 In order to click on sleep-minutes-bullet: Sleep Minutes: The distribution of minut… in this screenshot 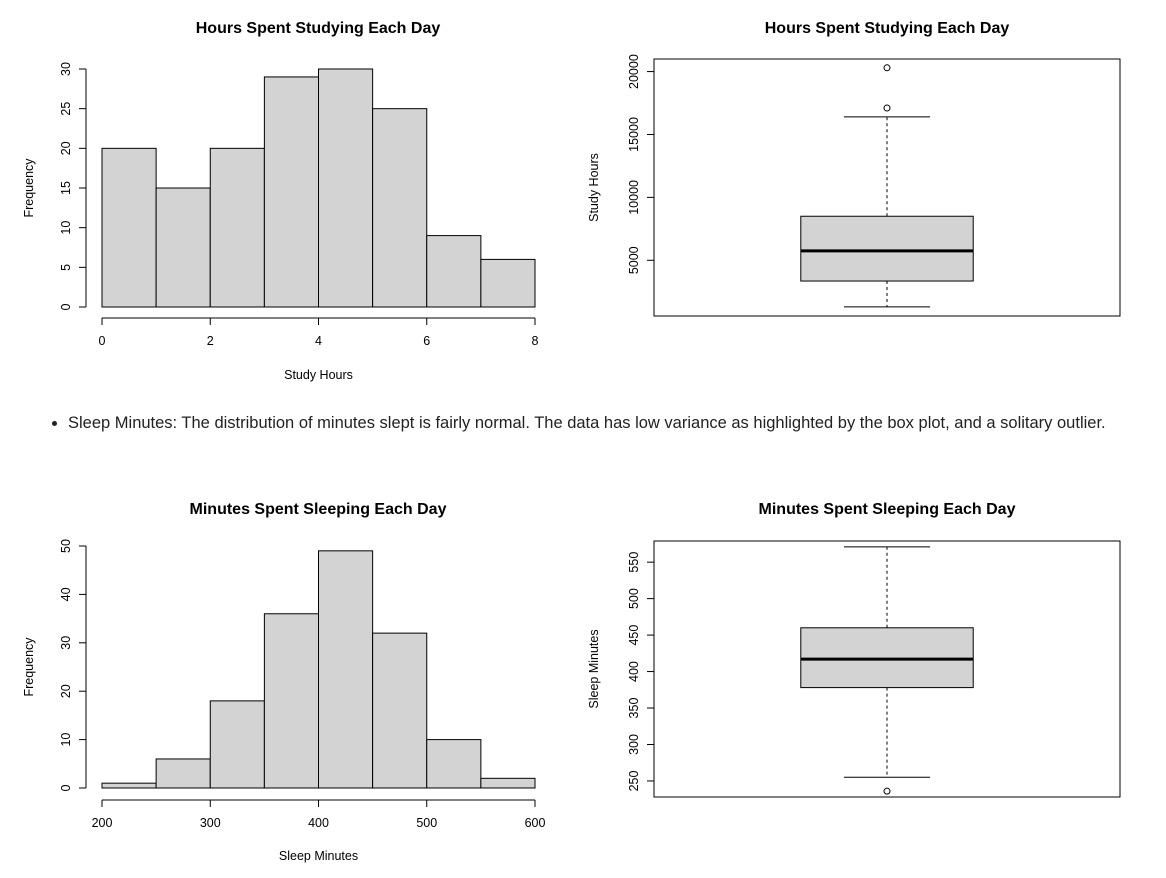, I will do `click(599, 423)`.